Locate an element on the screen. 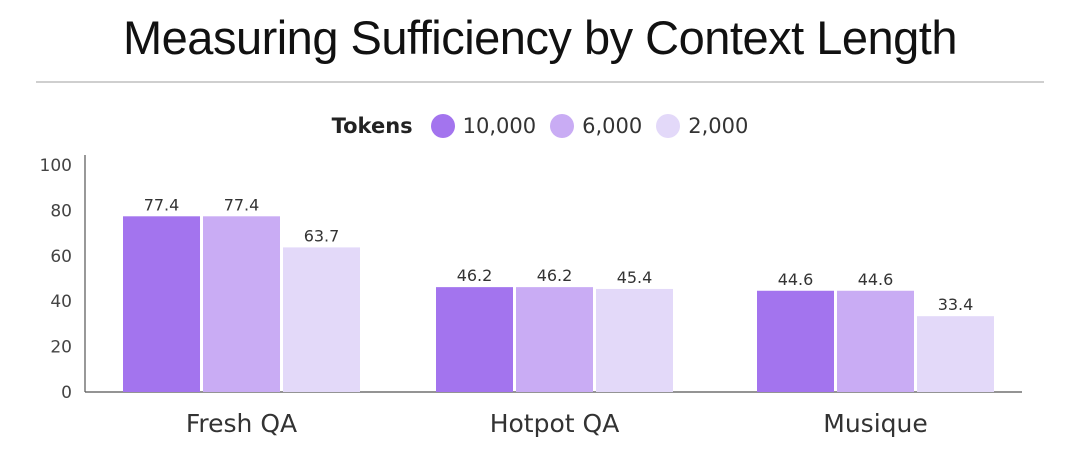  legend-item-10000: 10,000 is located at coordinates (483, 126).